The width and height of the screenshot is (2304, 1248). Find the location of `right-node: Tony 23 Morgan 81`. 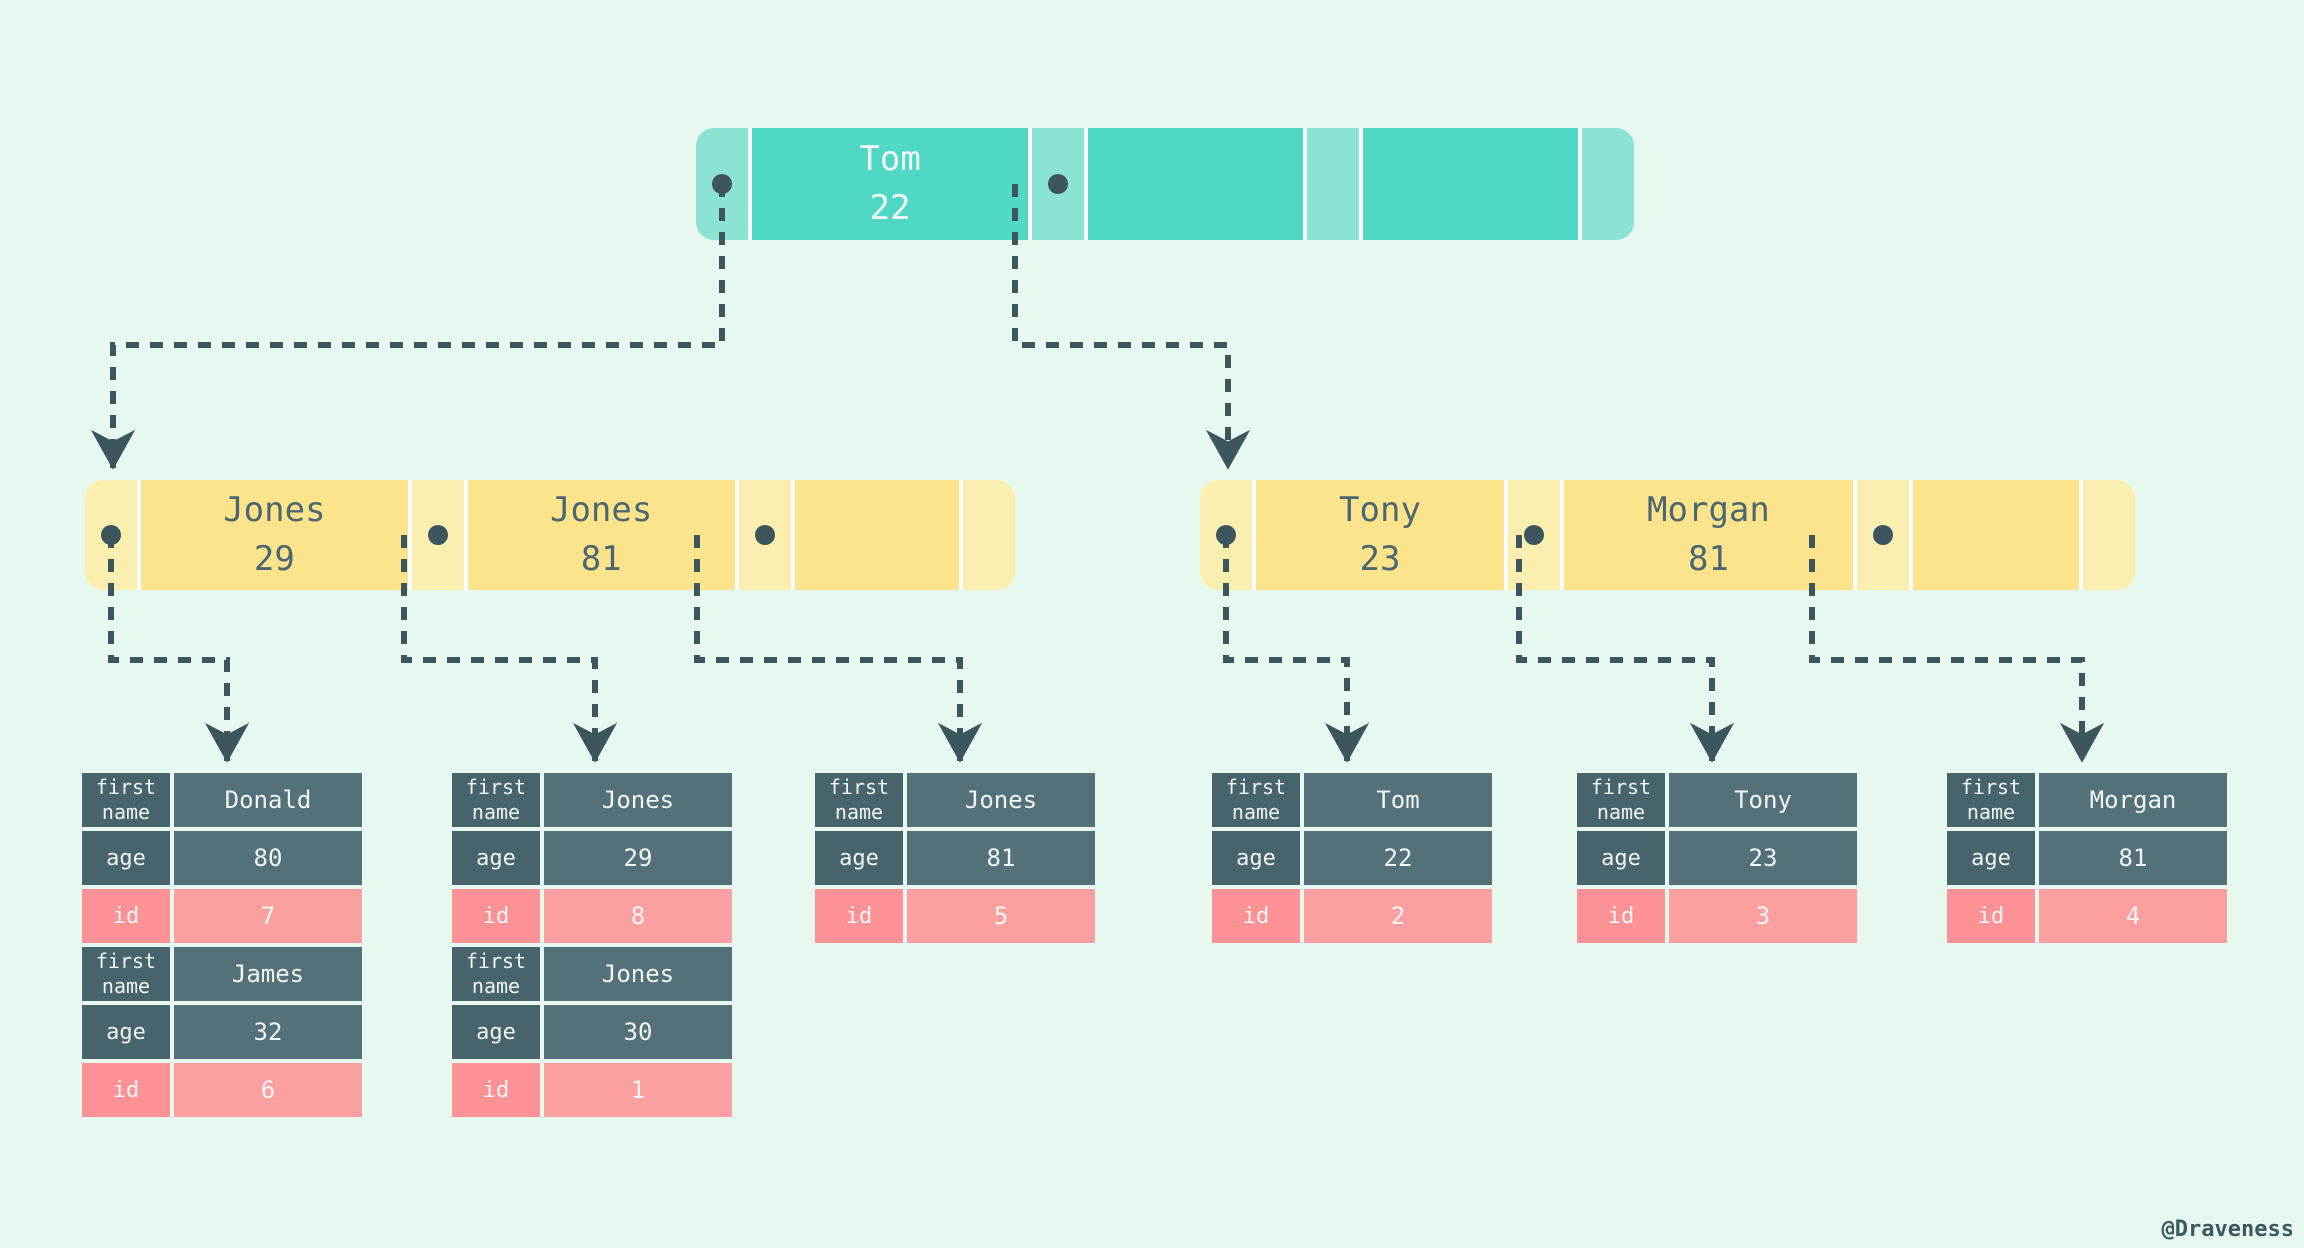

right-node: Tony 23 Morgan 81 is located at coordinates (1667, 535).